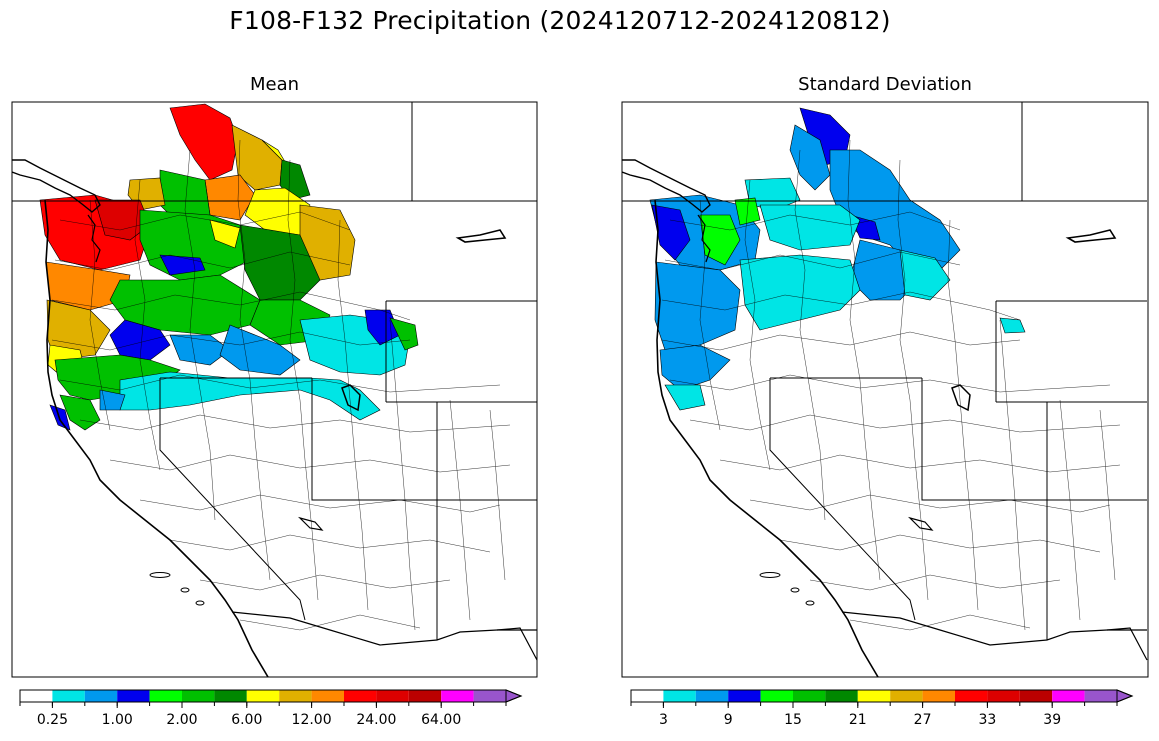 The width and height of the screenshot is (1159, 741). What do you see at coordinates (1052, 720) in the screenshot?
I see `stddev-colorbar-tick-label: 39` at bounding box center [1052, 720].